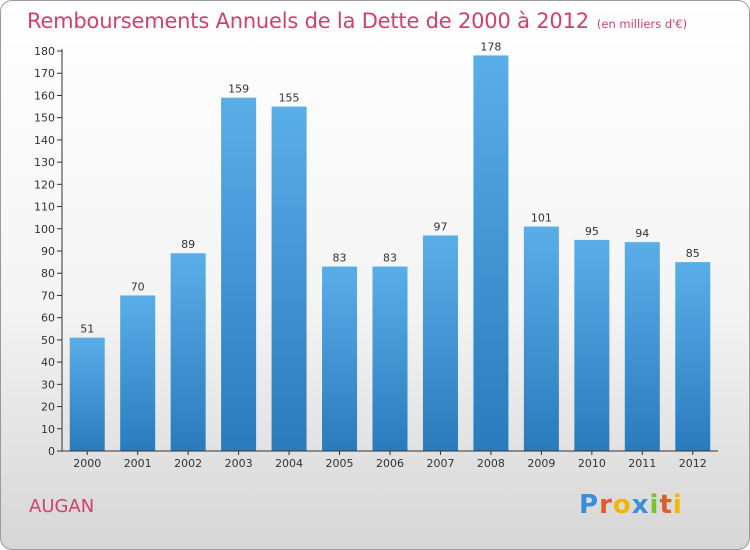  I want to click on y-tick-label: 0, so click(51, 451).